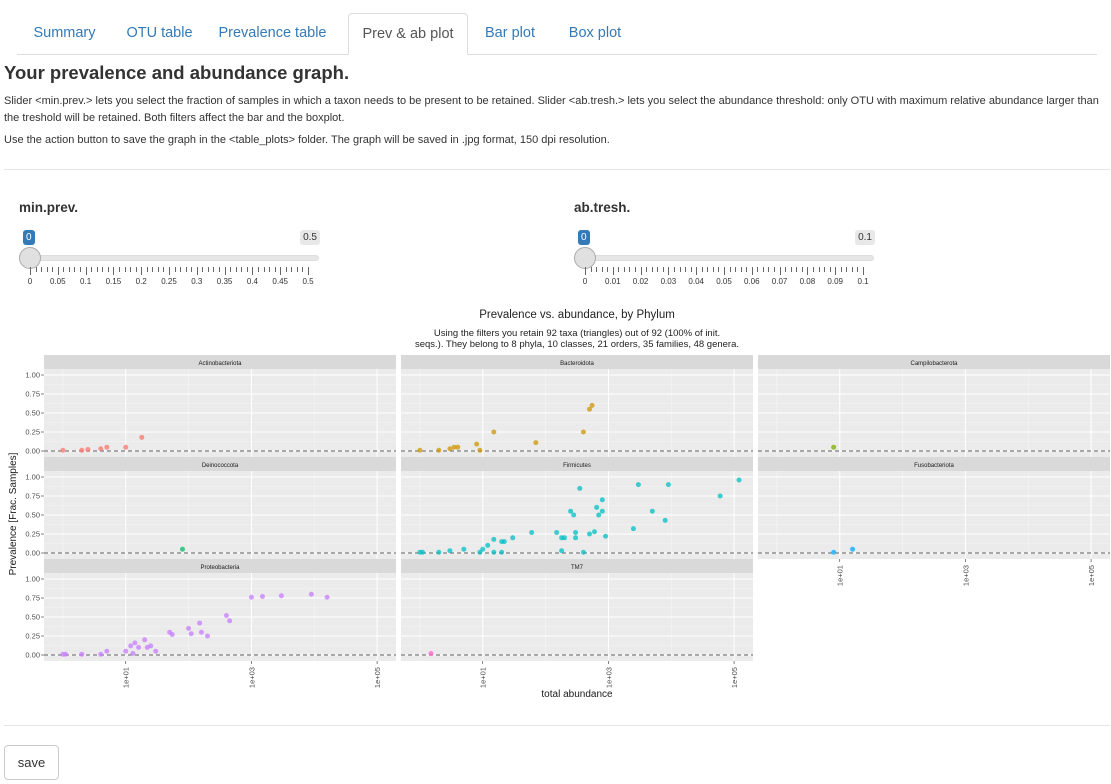 The width and height of the screenshot is (1111, 784). I want to click on slider-tick-label: 0.06, so click(752, 281).